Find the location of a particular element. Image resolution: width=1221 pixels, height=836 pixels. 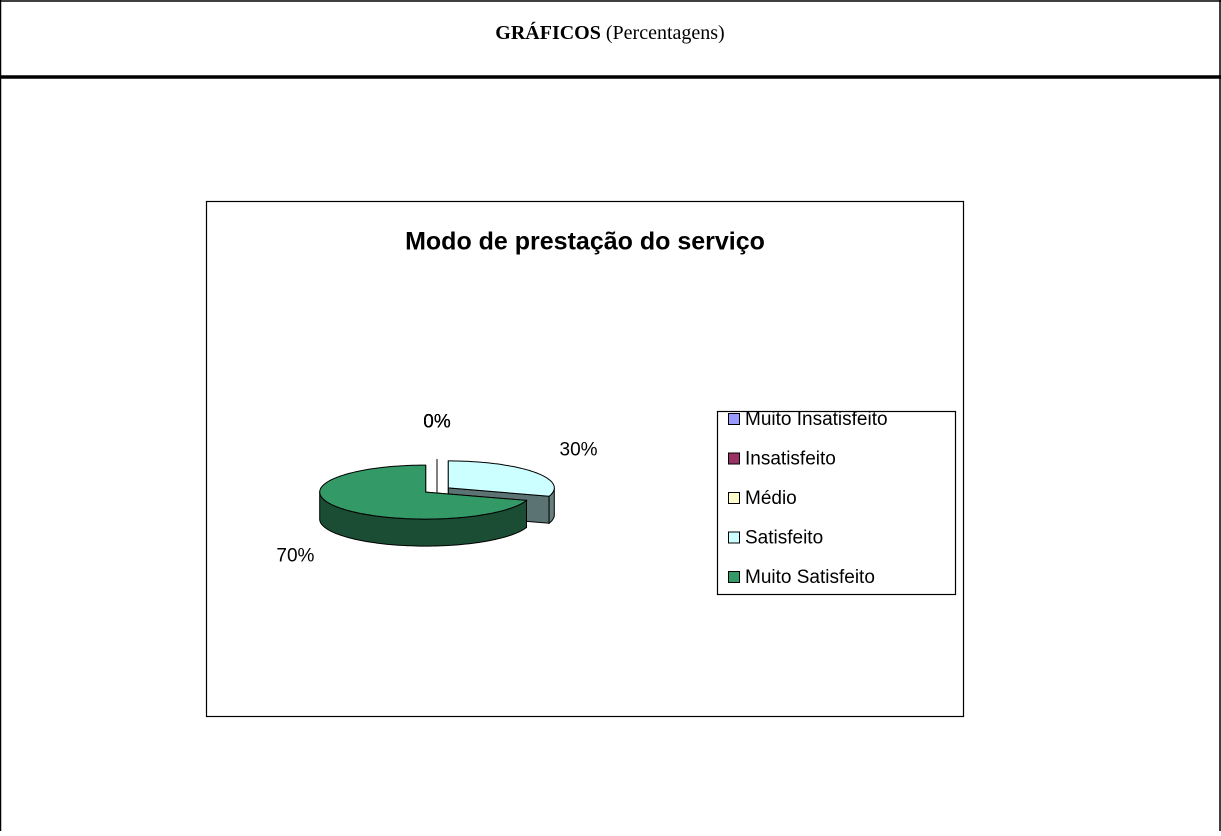

legend-label: Satisfeito is located at coordinates (784, 538).